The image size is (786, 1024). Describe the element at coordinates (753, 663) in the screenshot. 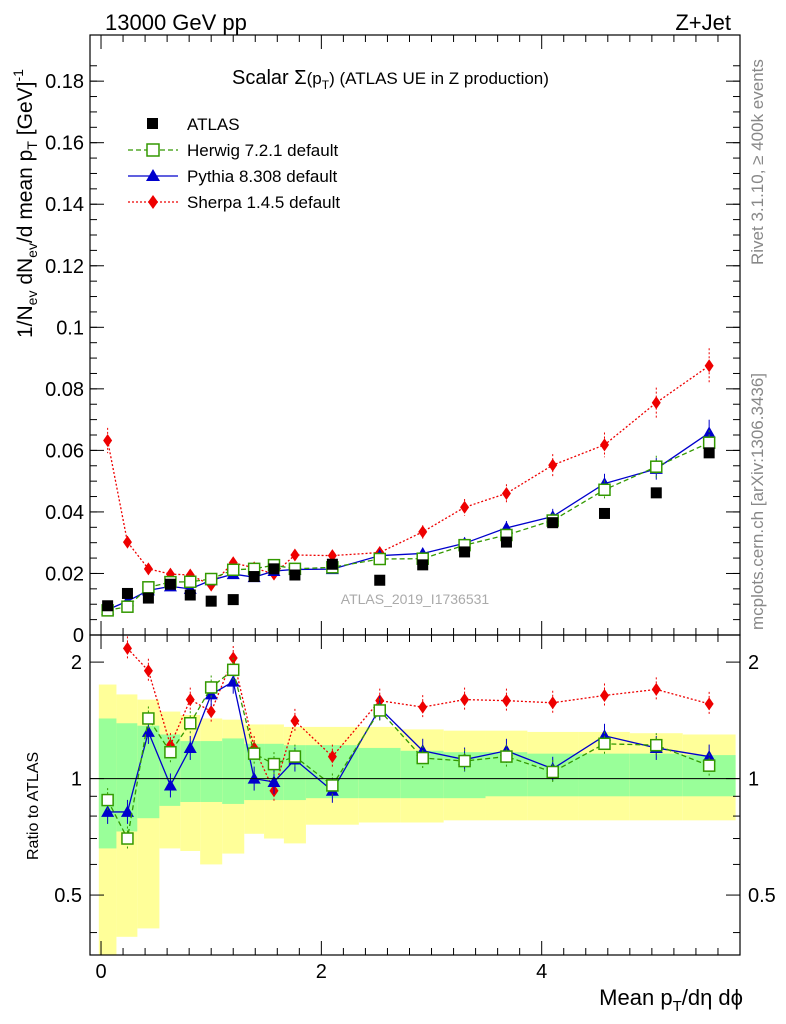

I see `ratio-y-tick-label-right: 2` at that location.